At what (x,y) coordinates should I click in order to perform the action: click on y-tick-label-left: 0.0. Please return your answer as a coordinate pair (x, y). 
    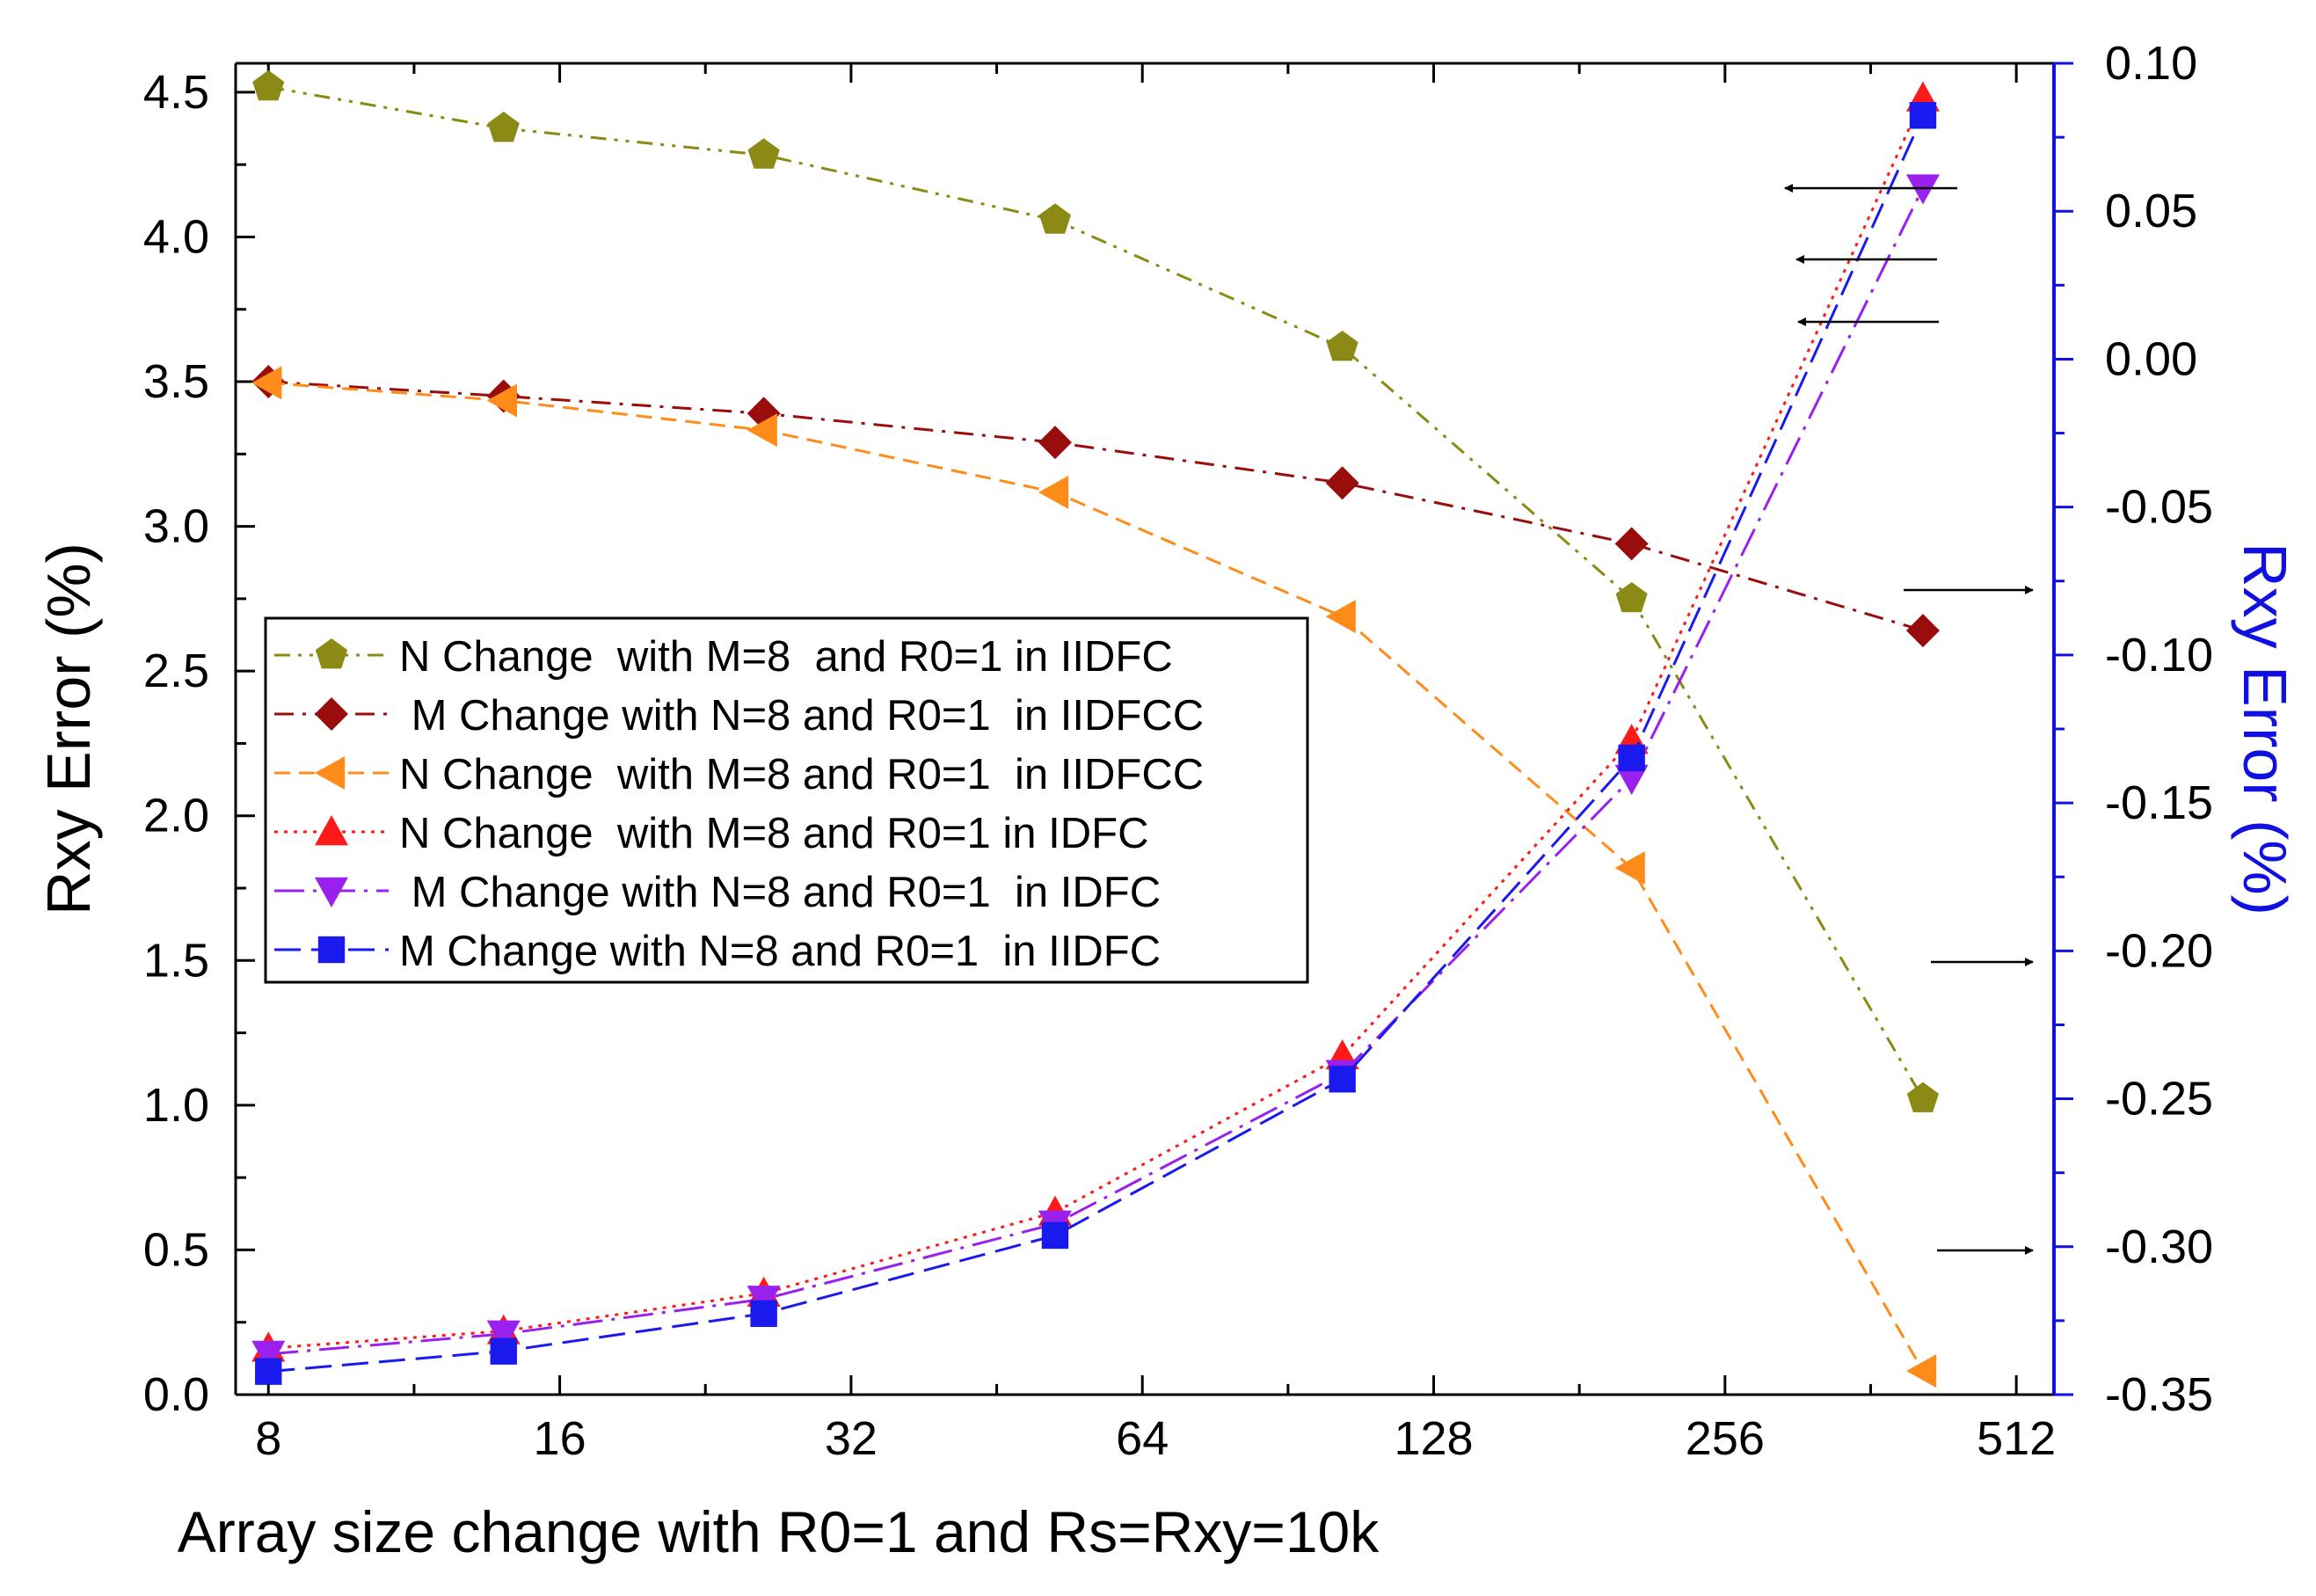
    Looking at the image, I should click on (176, 1394).